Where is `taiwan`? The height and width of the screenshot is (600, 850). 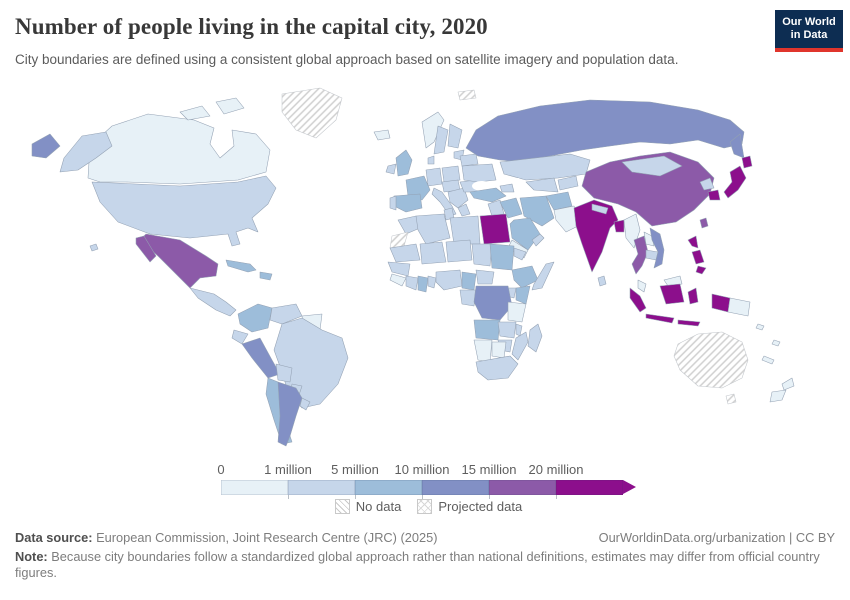 taiwan is located at coordinates (704, 223).